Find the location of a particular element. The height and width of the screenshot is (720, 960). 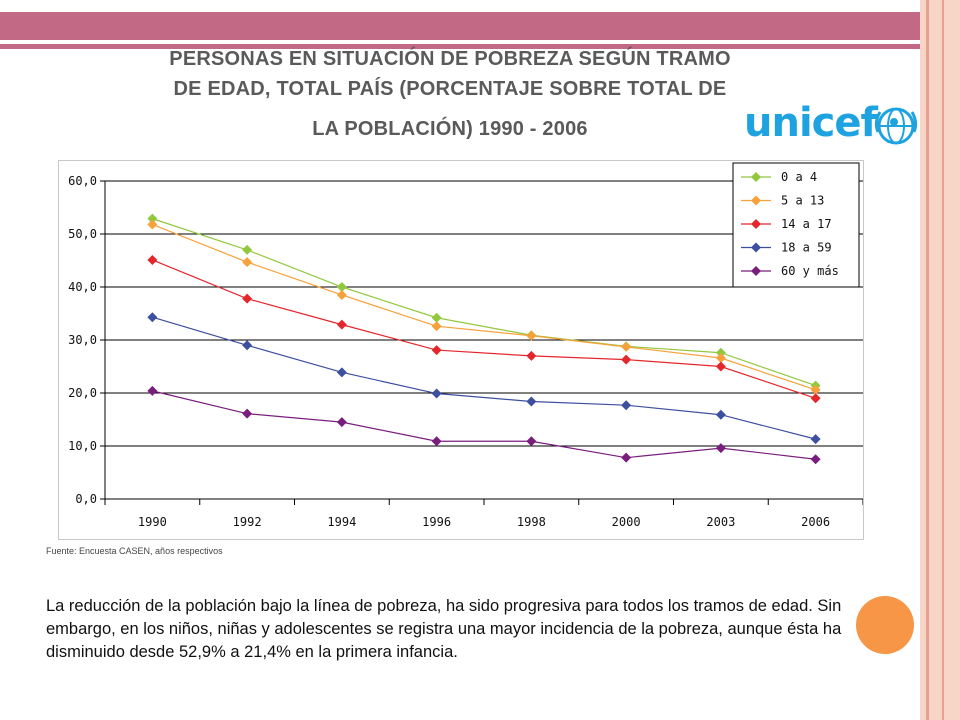

y-tick-label: 30,0 is located at coordinates (82, 340).